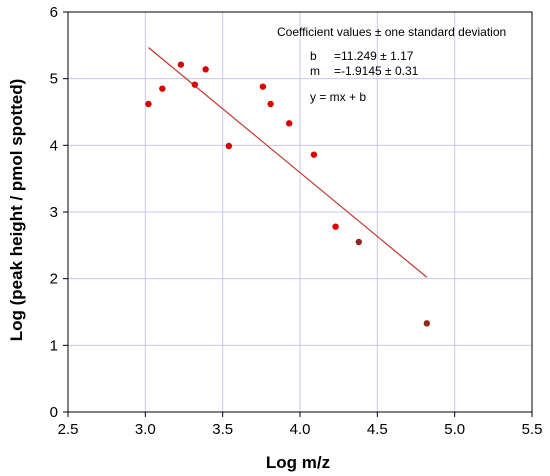  I want to click on x-tick-labels: 2.5 3.0 3.5 4.0 4.5 5.0 5.5, so click(300, 429).